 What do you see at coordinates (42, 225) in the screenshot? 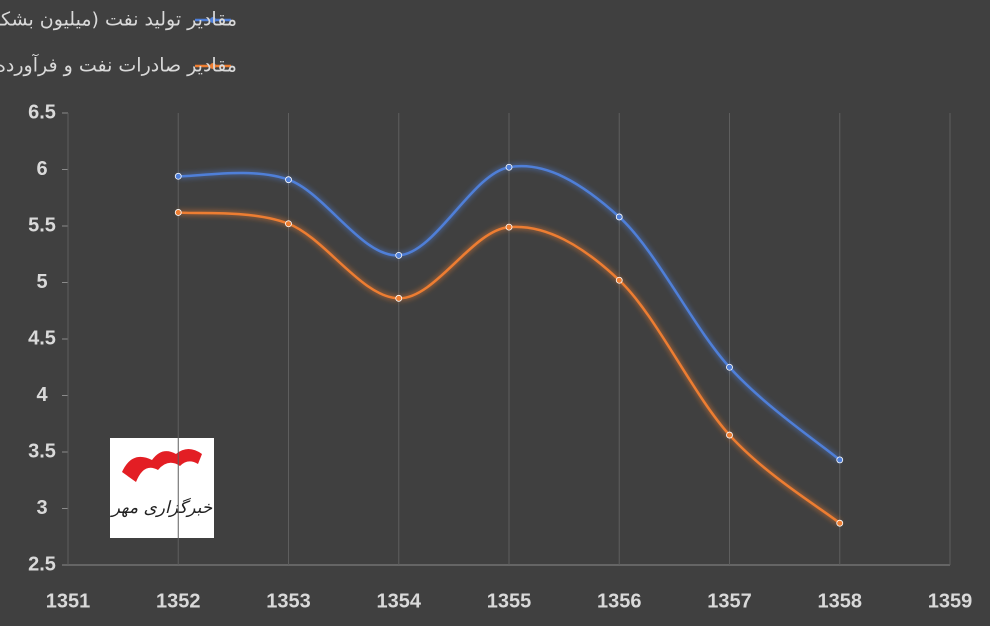
I see `y-tick-label: 5.5` at bounding box center [42, 225].